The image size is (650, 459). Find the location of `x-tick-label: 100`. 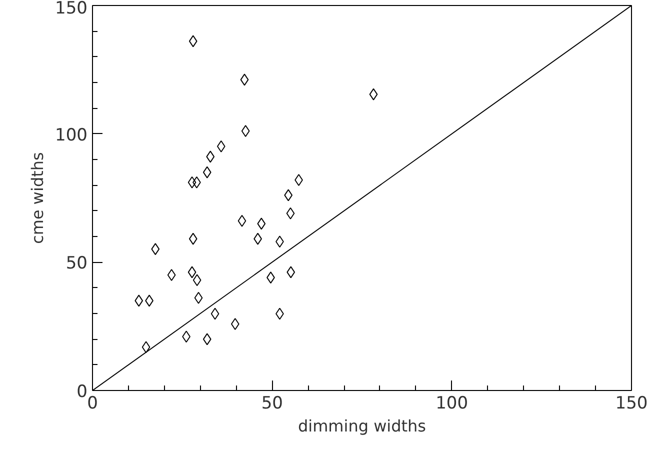

x-tick-label: 100 is located at coordinates (452, 404).